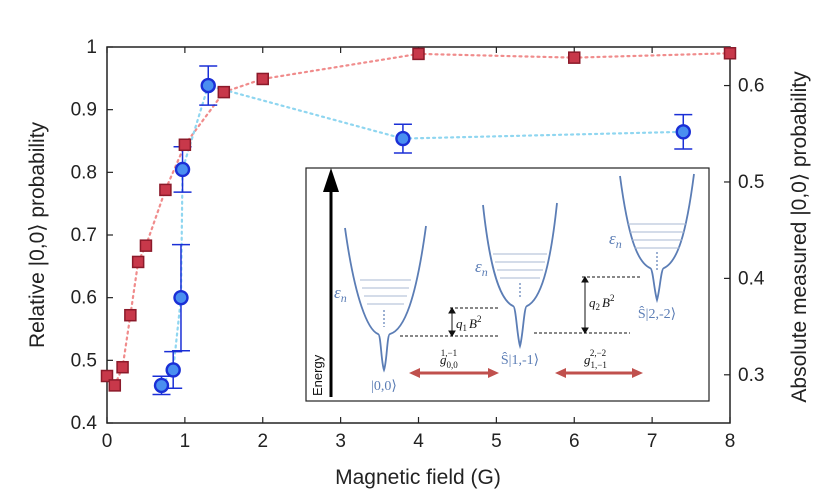 This screenshot has width=830, height=498. I want to click on coupling-label-2: g1,−12,−2, so click(595, 359).